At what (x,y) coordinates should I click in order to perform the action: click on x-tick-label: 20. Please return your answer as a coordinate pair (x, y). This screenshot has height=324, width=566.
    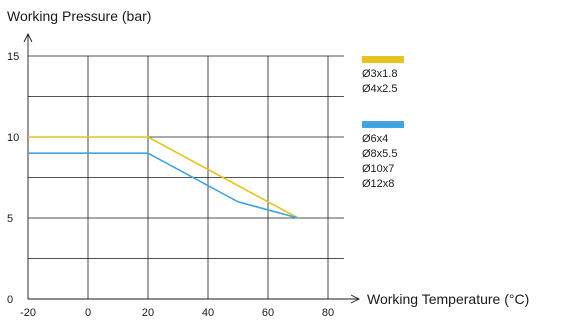
    Looking at the image, I should click on (148, 313).